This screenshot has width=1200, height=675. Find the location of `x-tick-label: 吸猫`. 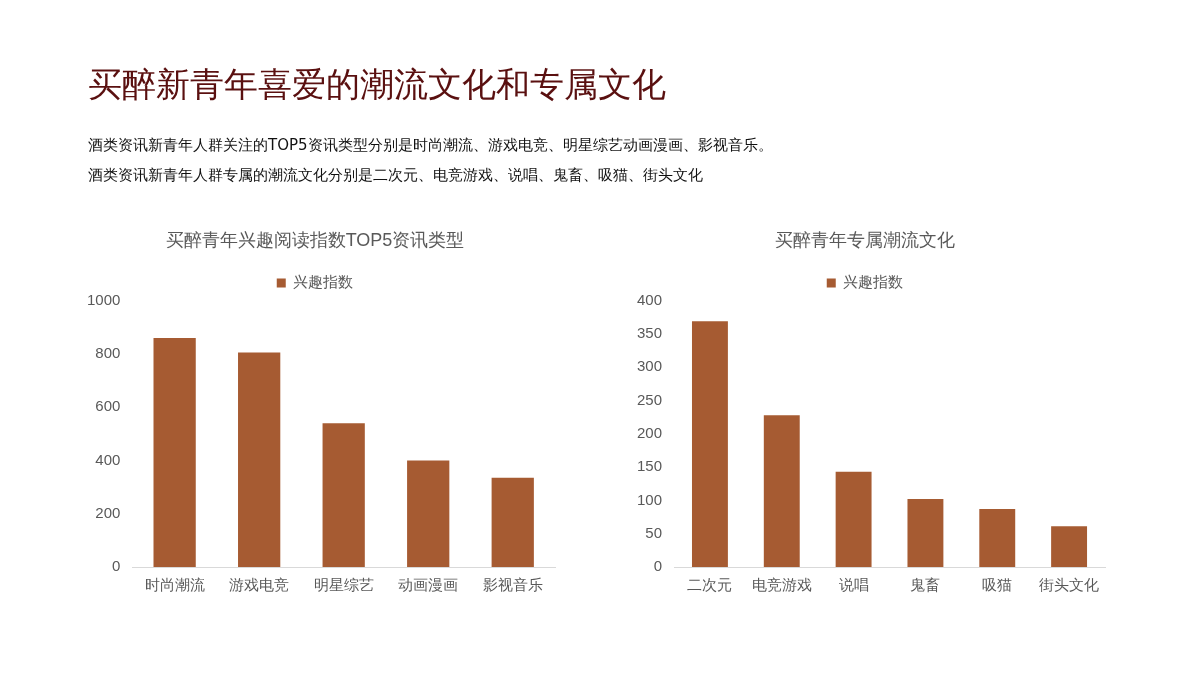

x-tick-label: 吸猫 is located at coordinates (997, 585).